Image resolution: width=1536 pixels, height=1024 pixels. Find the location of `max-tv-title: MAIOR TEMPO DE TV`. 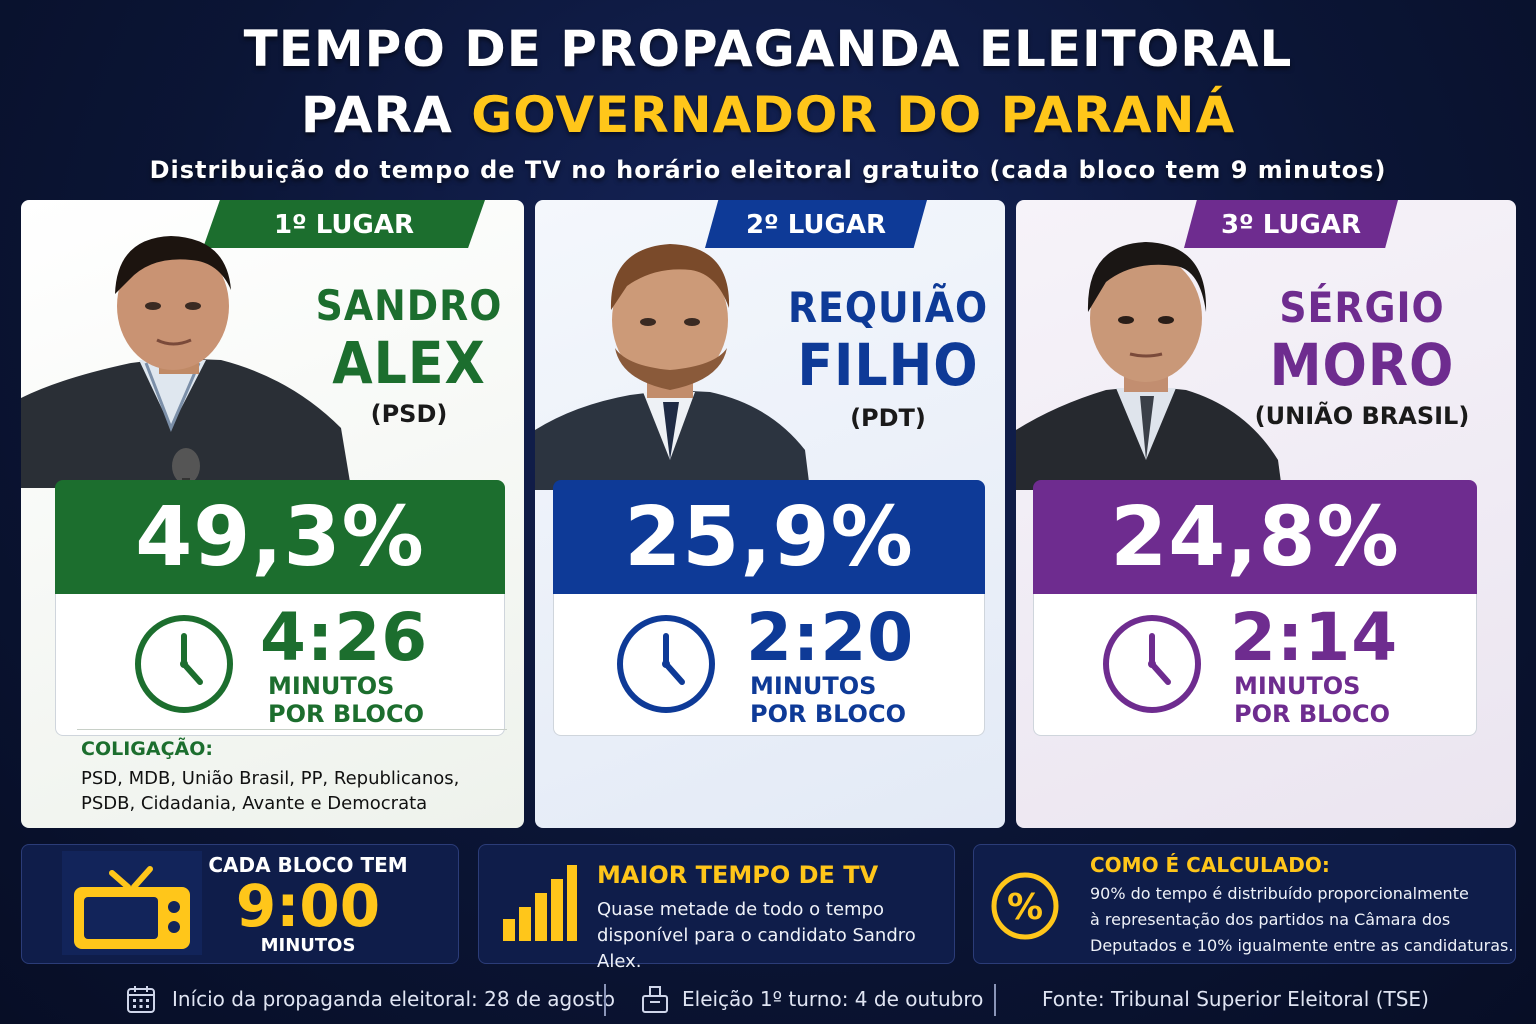

max-tv-title: MAIOR TEMPO DE TV is located at coordinates (738, 875).